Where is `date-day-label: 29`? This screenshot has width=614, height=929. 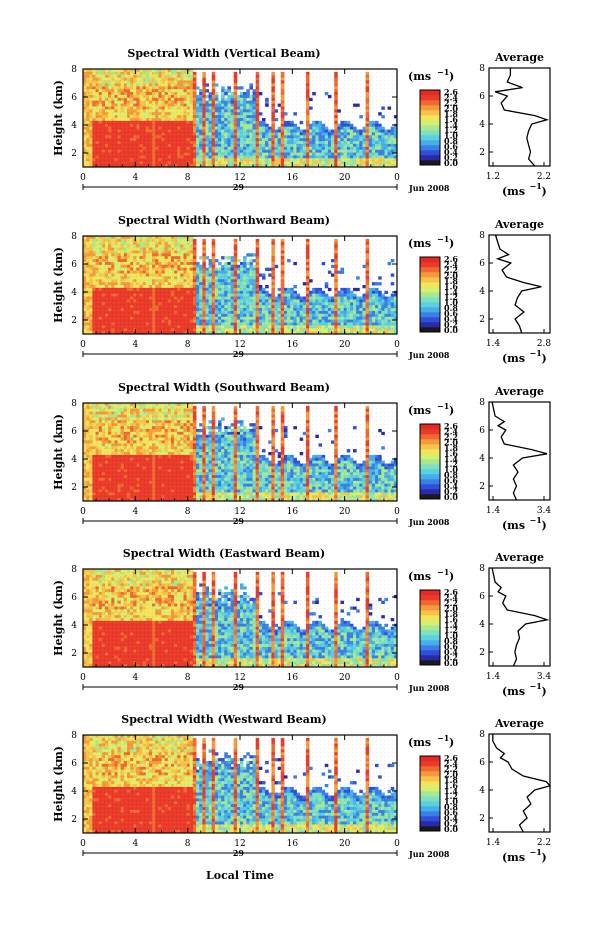 date-day-label: 29 is located at coordinates (239, 187).